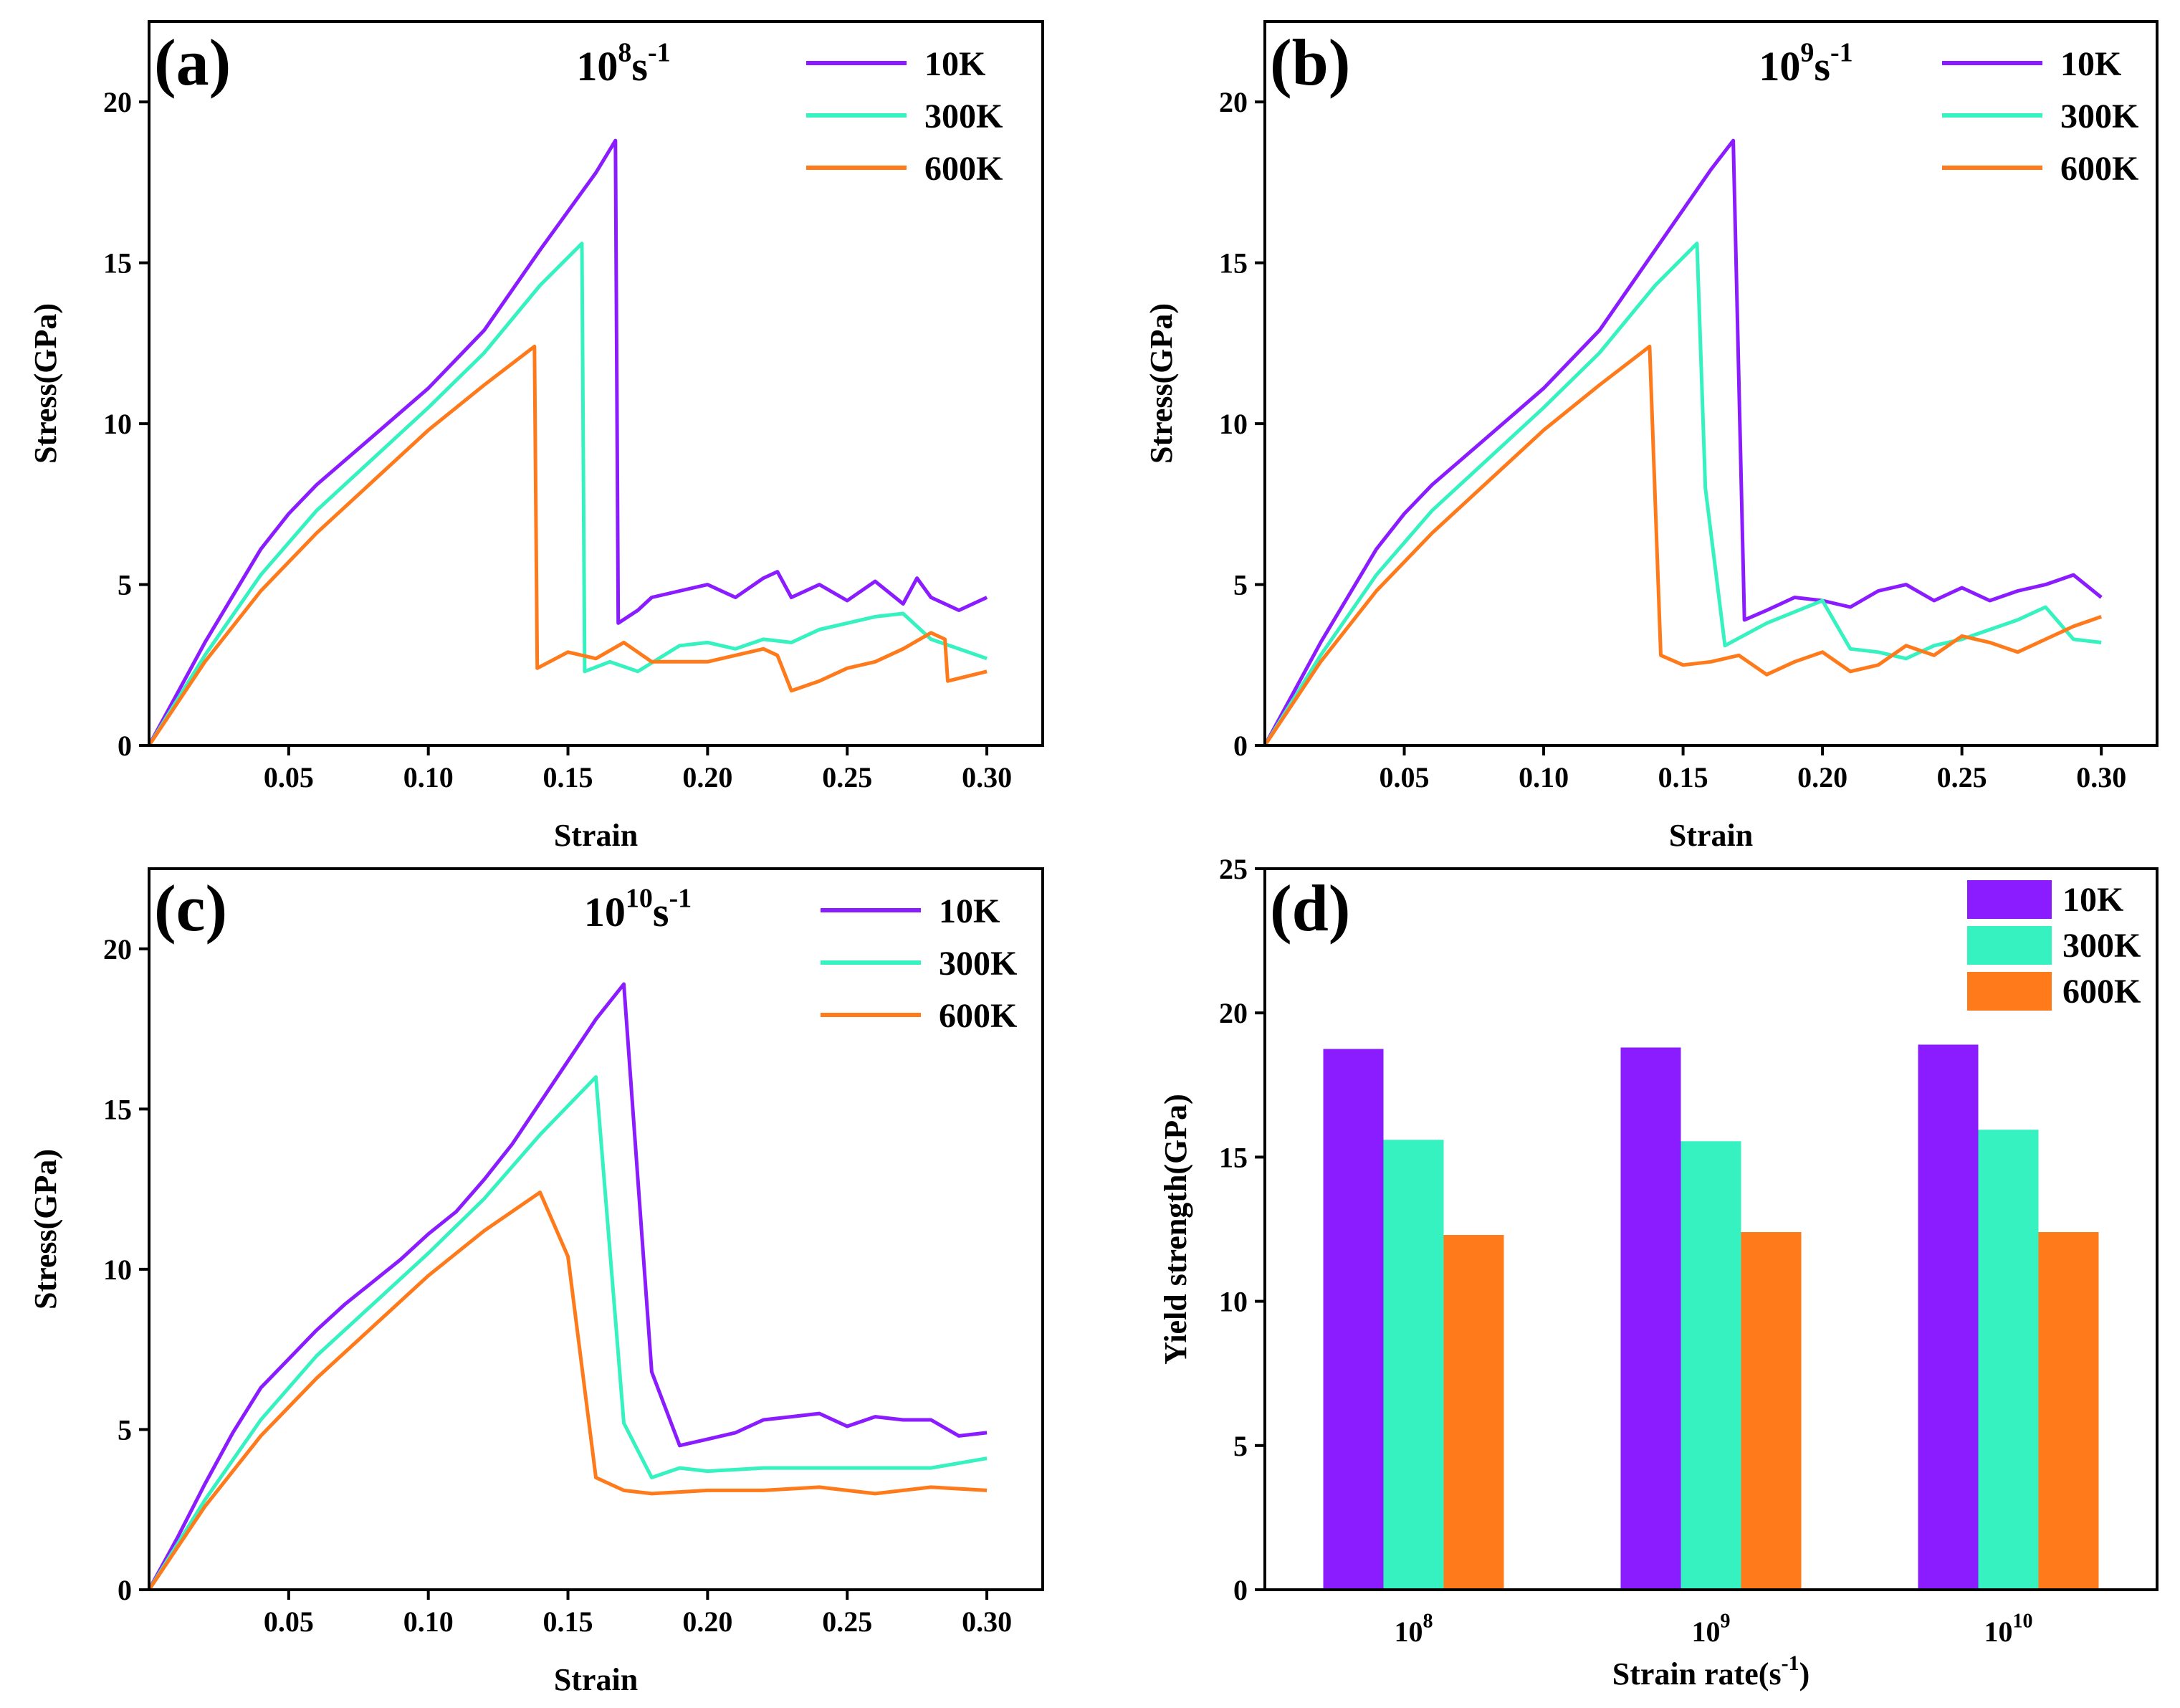 The height and width of the screenshot is (1708, 2180). I want to click on legend-swatch-300K, so click(2010, 945).